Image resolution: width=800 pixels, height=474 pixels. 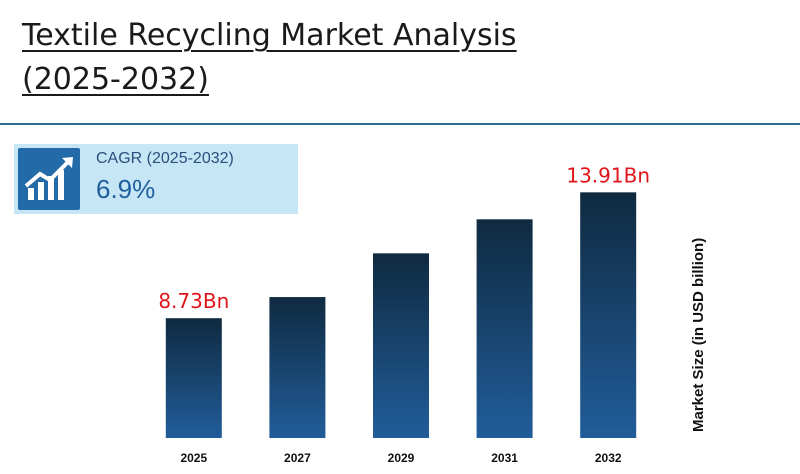 What do you see at coordinates (165, 158) in the screenshot?
I see `cagr-label: CAGR (2025-2032)` at bounding box center [165, 158].